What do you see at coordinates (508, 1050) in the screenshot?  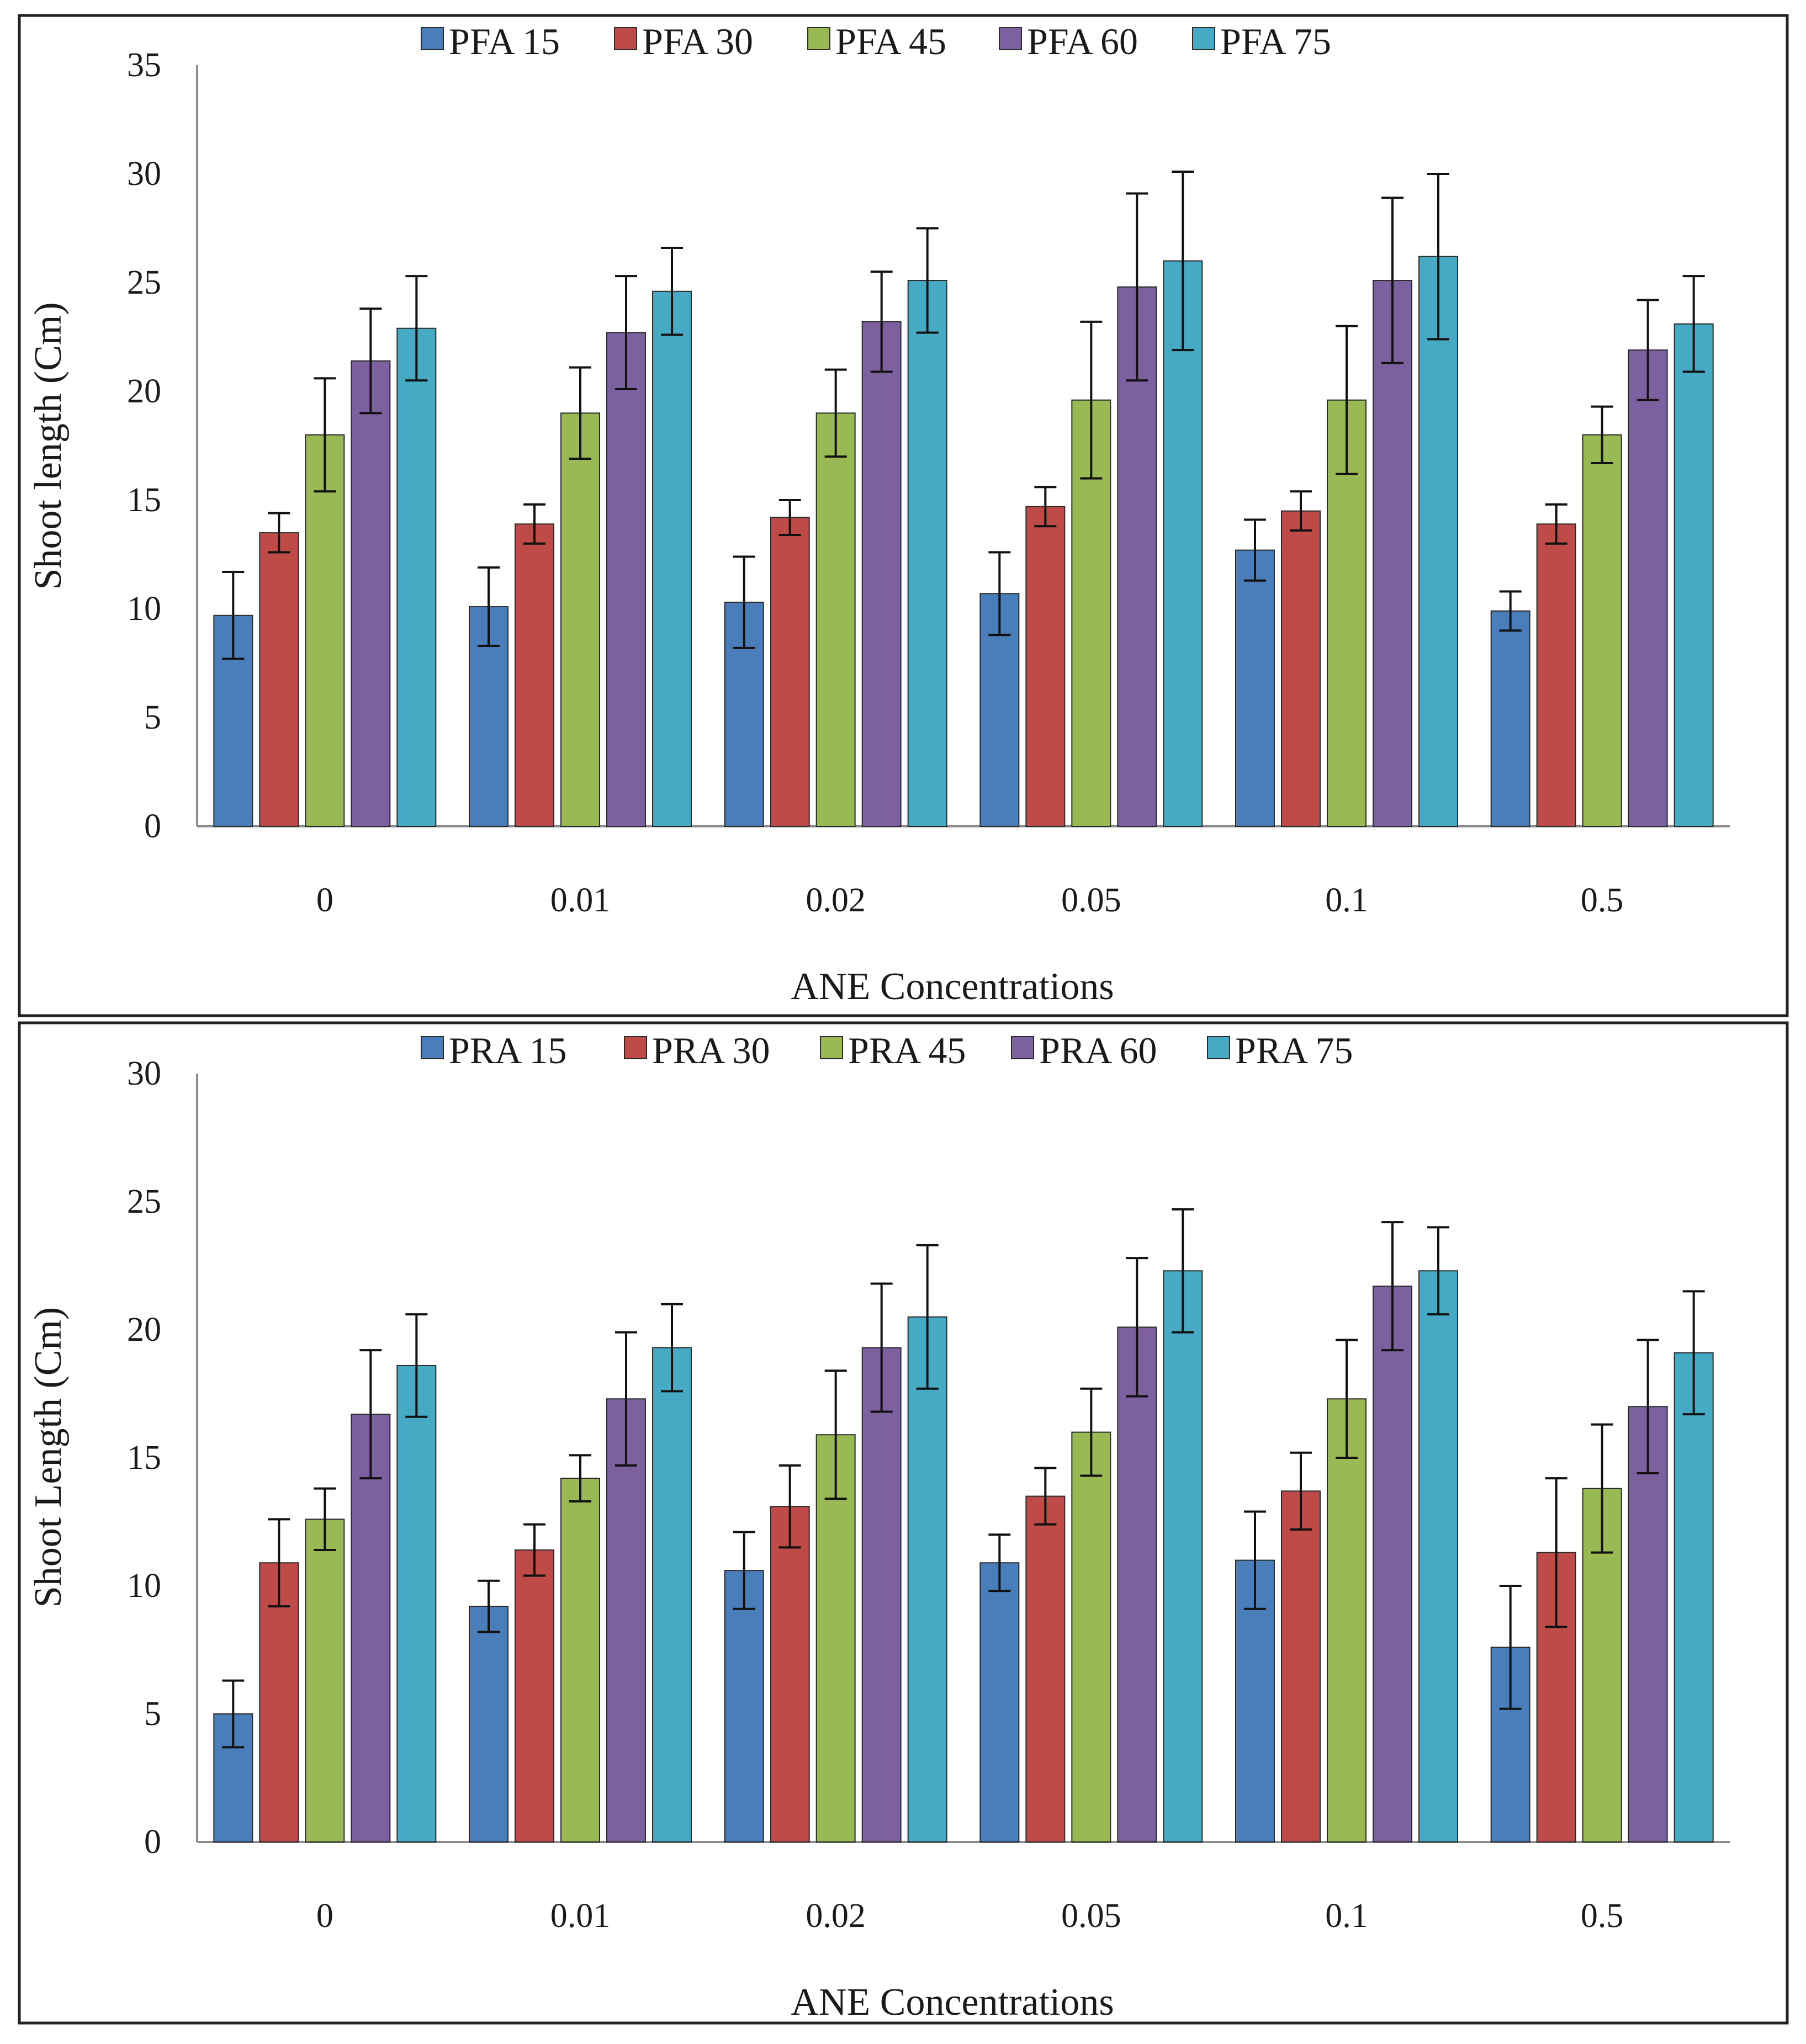 I see `legend-label: PRA 15` at bounding box center [508, 1050].